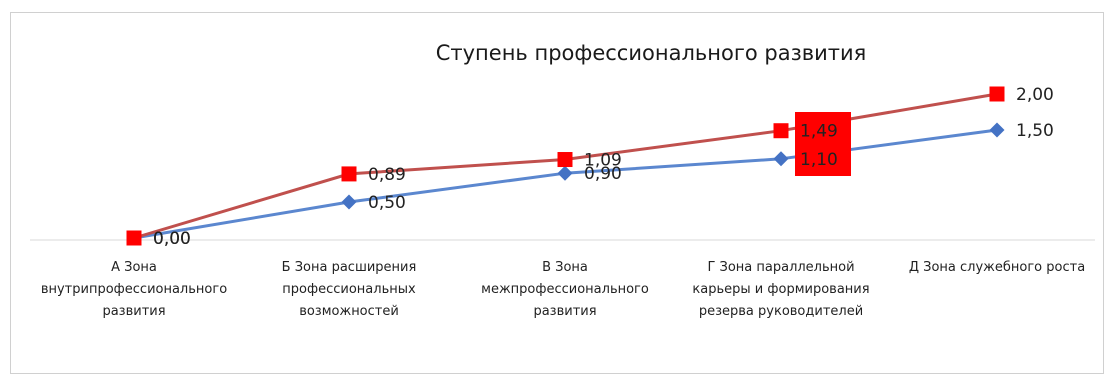 The height and width of the screenshot is (379, 1110). What do you see at coordinates (603, 161) in the screenshot?
I see `series-2-data-label: 1,09` at bounding box center [603, 161].